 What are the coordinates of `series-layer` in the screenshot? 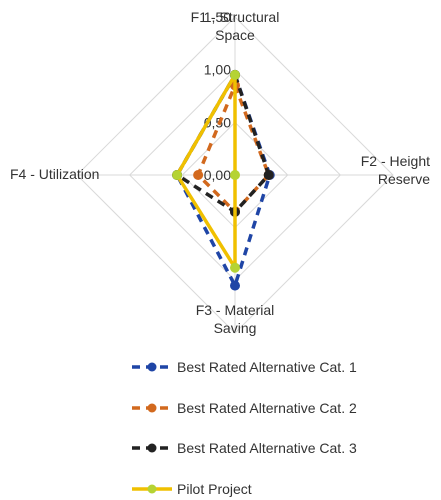 It's located at (223, 180).